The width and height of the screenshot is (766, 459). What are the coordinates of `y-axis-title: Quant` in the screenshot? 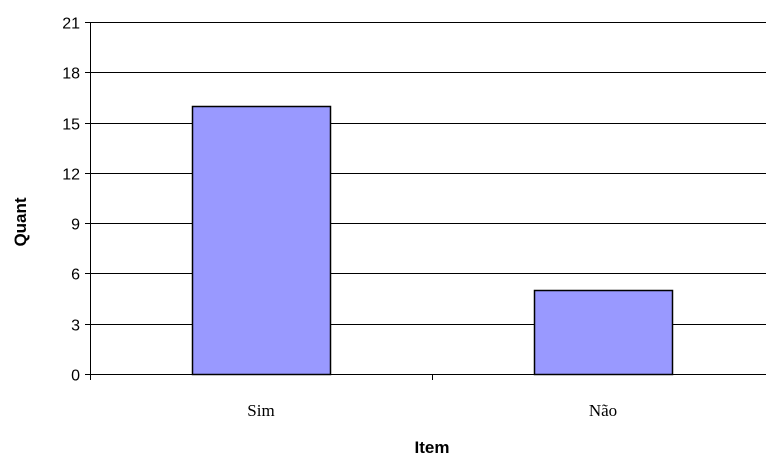 It's located at (20, 221).